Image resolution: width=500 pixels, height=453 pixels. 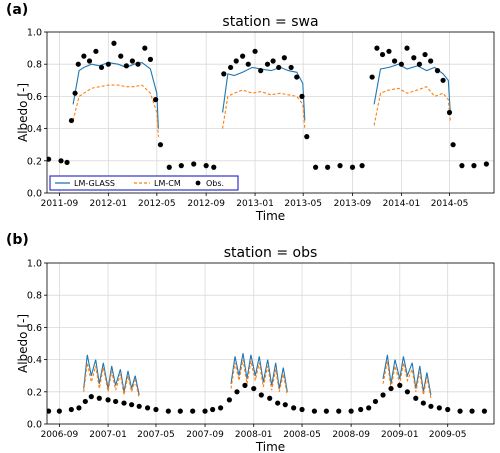 I want to click on legend-label-lm-glass: LM-GLASS, so click(x=94, y=183).